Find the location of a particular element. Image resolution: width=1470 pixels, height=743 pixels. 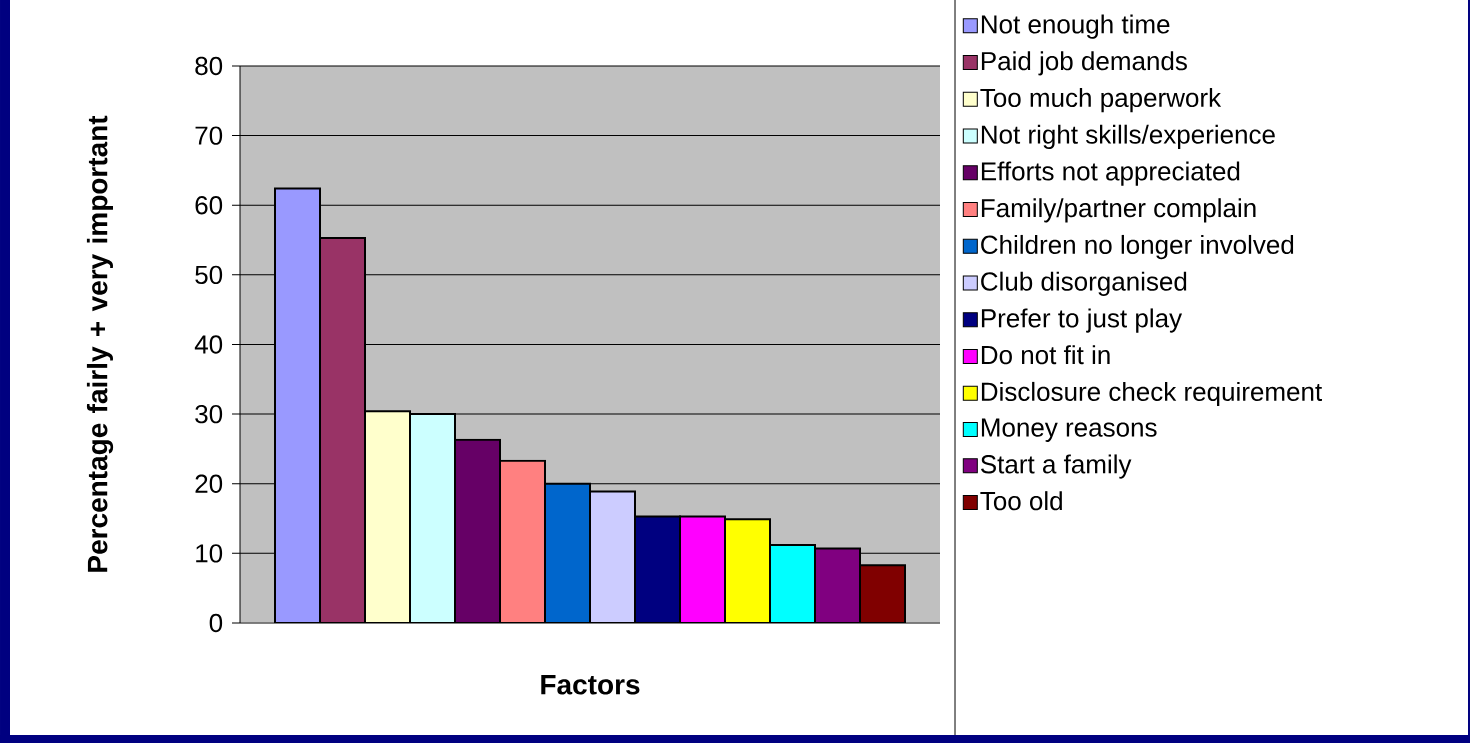

legend-label: Not right skills/experience is located at coordinates (1128, 136).